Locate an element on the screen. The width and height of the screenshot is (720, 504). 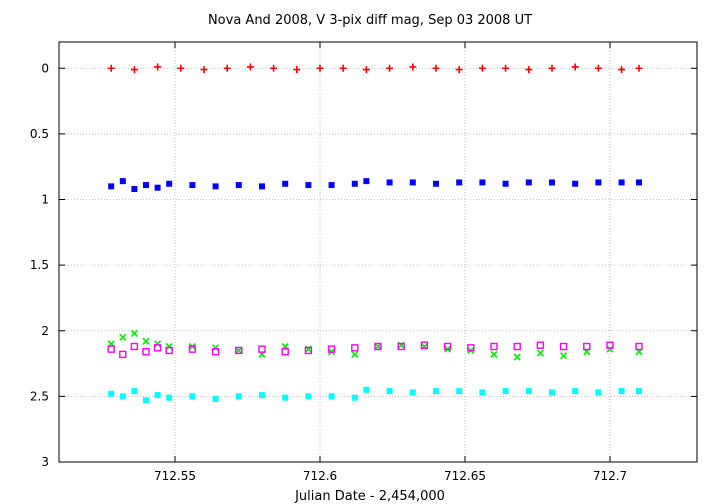
x-tick-label: 712.6 is located at coordinates (320, 476).